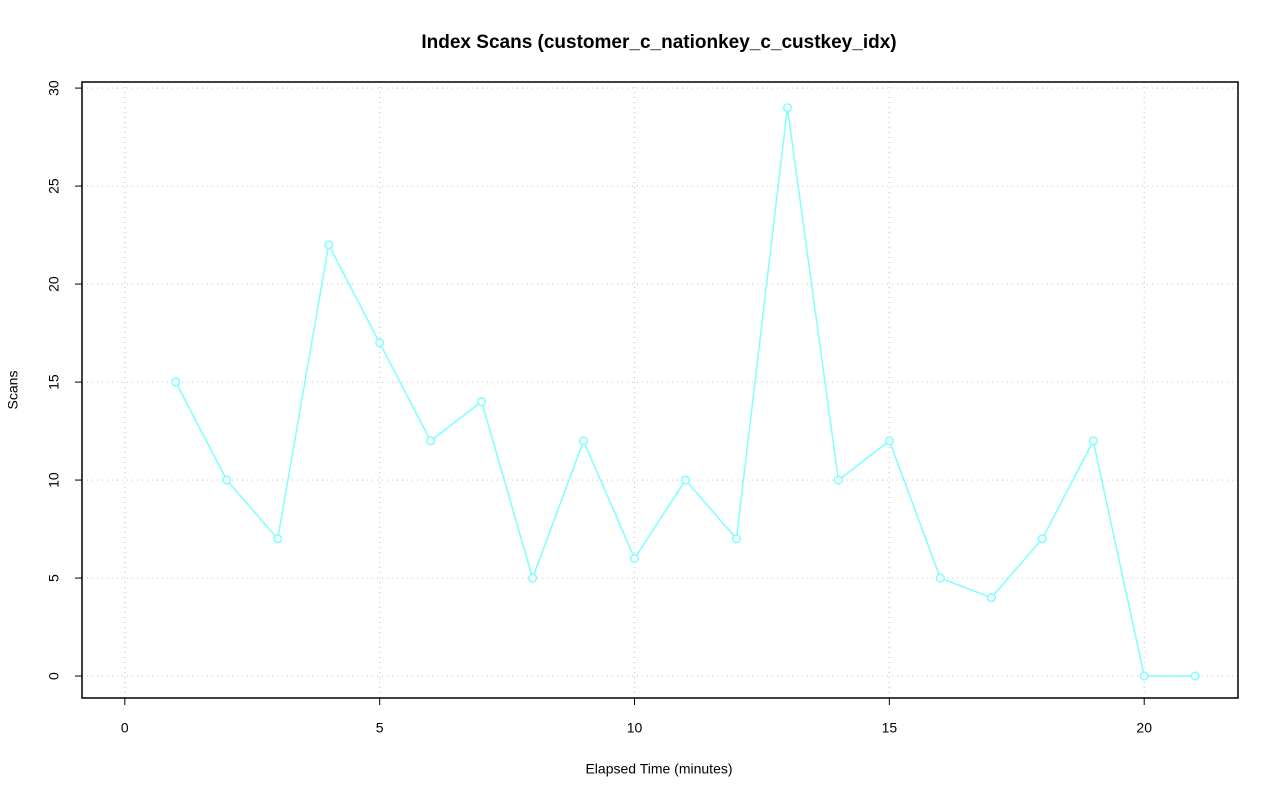  I want to click on y-tick-label: 15, so click(54, 382).